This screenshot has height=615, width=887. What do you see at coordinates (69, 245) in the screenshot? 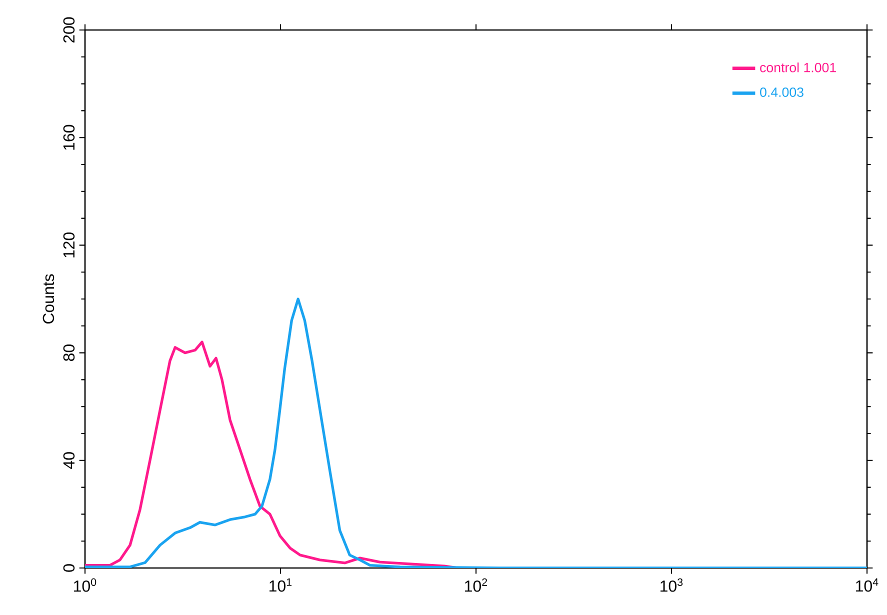
I see `y-tick-label: 120` at bounding box center [69, 245].